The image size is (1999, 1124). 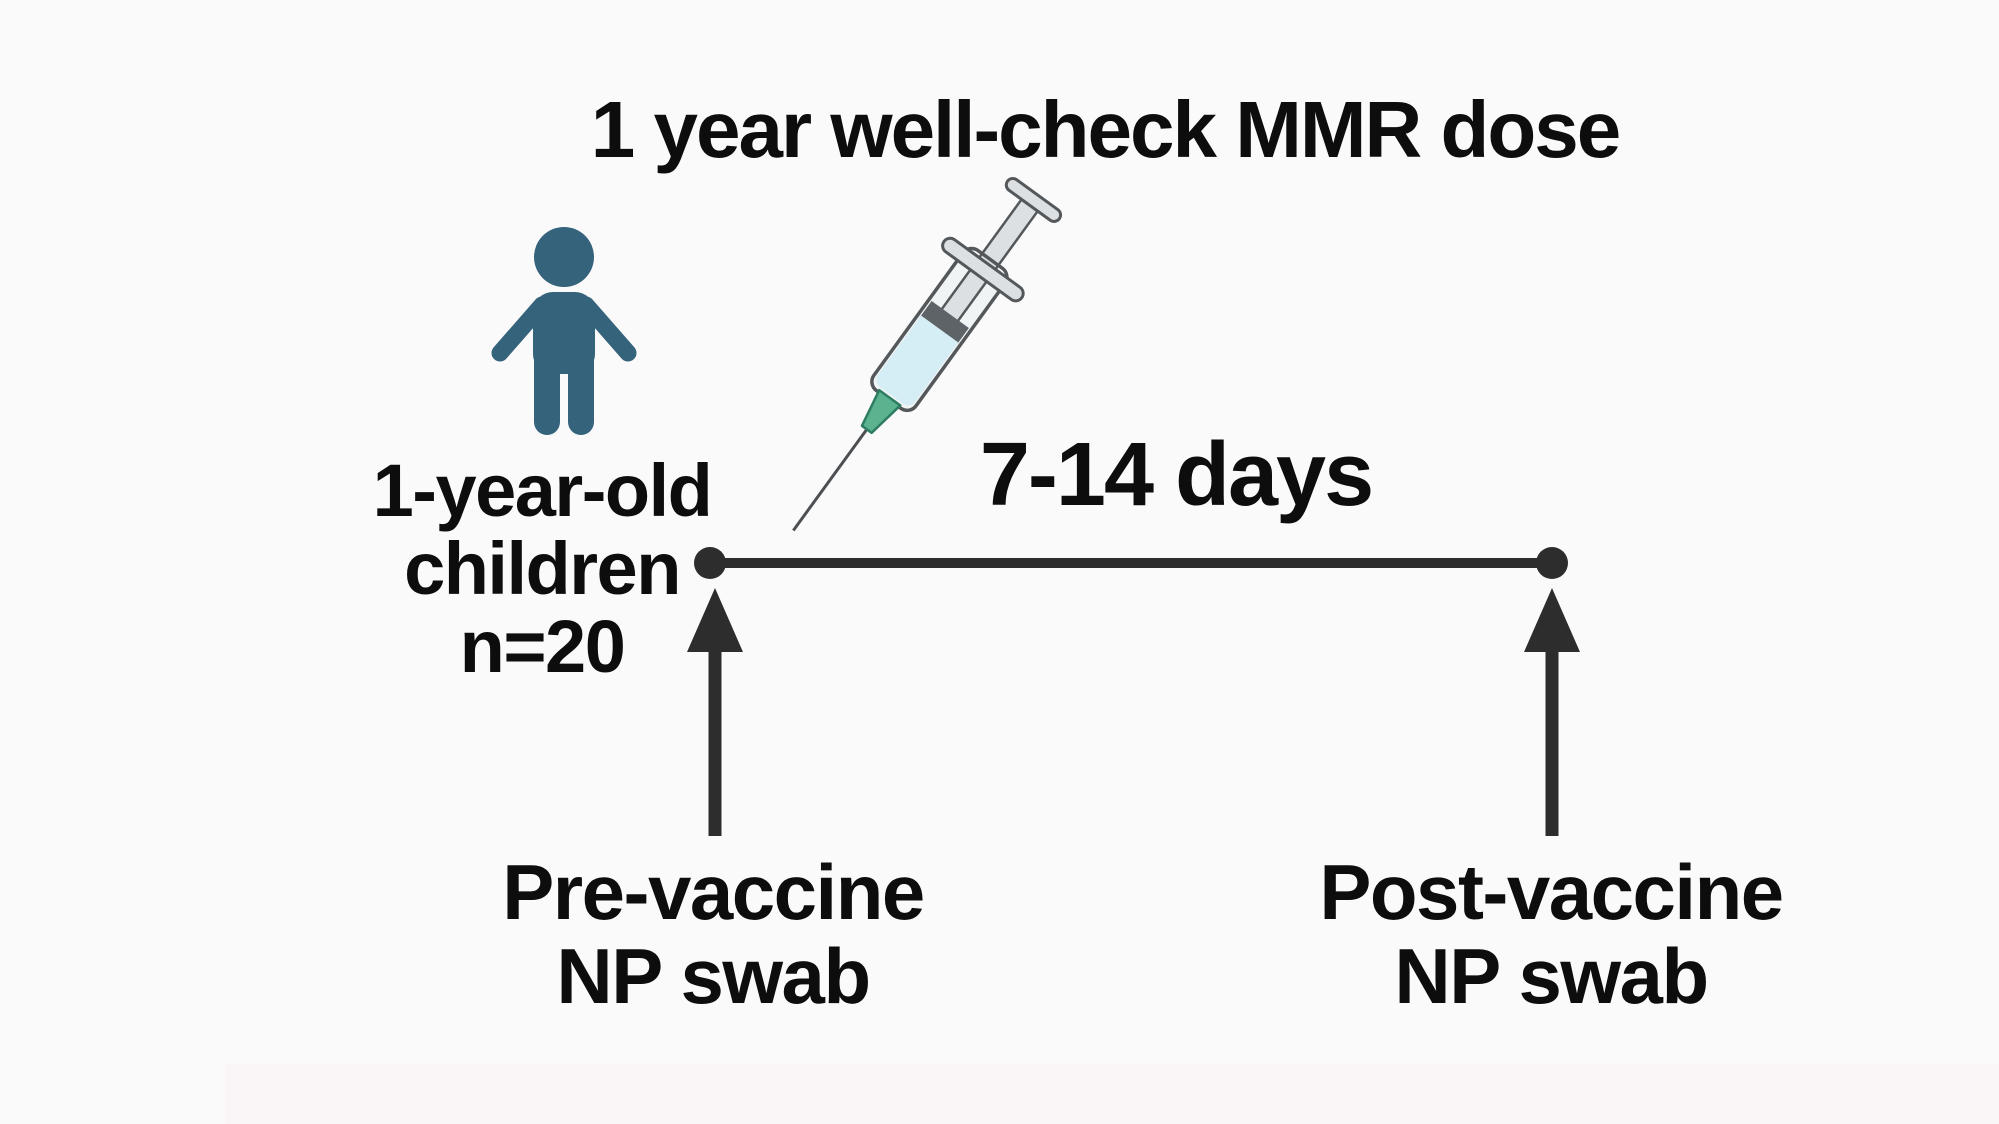 I want to click on child-icon, so click(x=564, y=331).